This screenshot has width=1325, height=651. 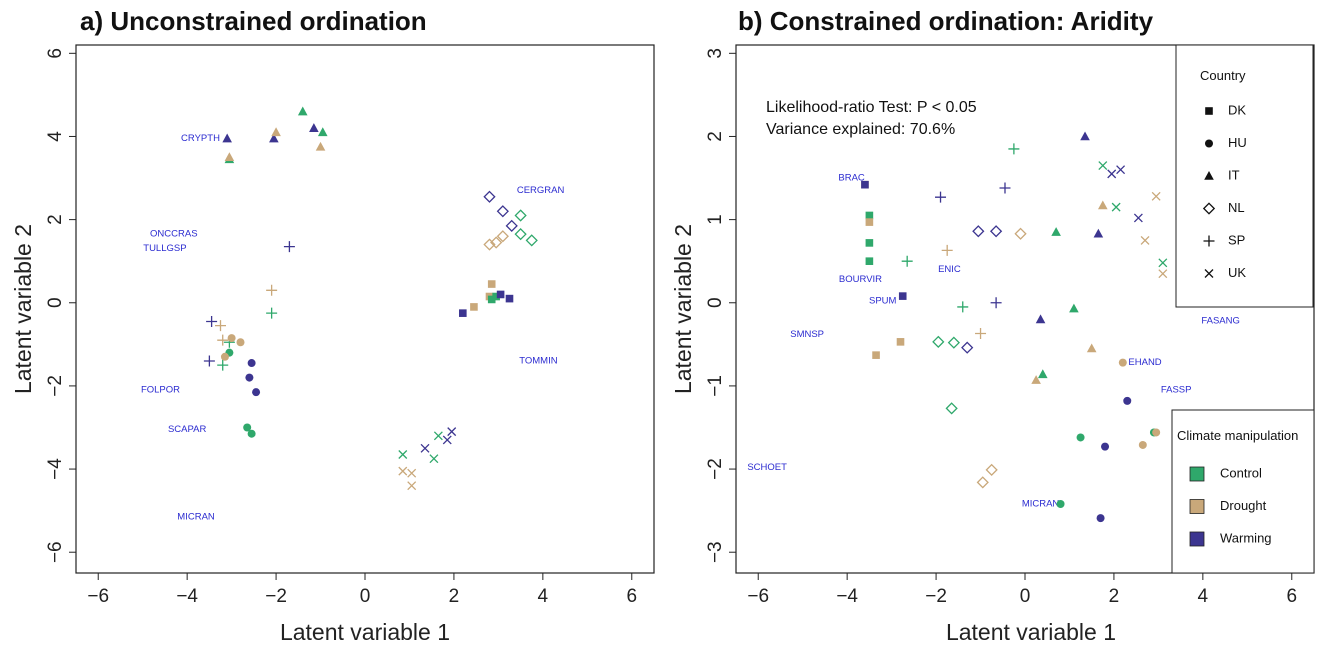 What do you see at coordinates (1203, 596) in the screenshot?
I see `x-tick-label: 4` at bounding box center [1203, 596].